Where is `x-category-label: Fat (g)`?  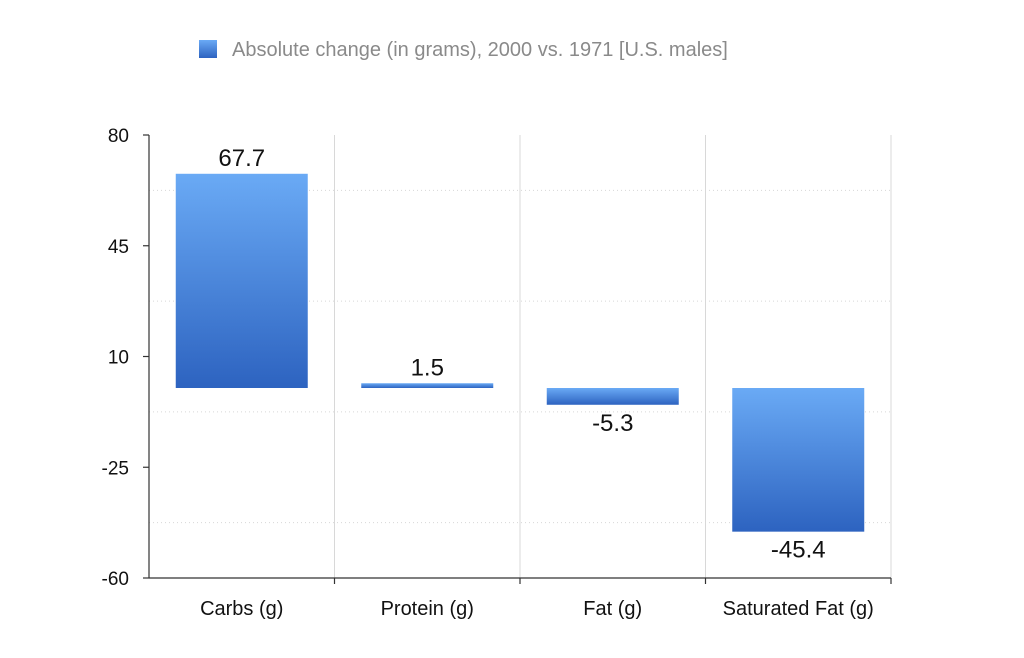 x-category-label: Fat (g) is located at coordinates (612, 609).